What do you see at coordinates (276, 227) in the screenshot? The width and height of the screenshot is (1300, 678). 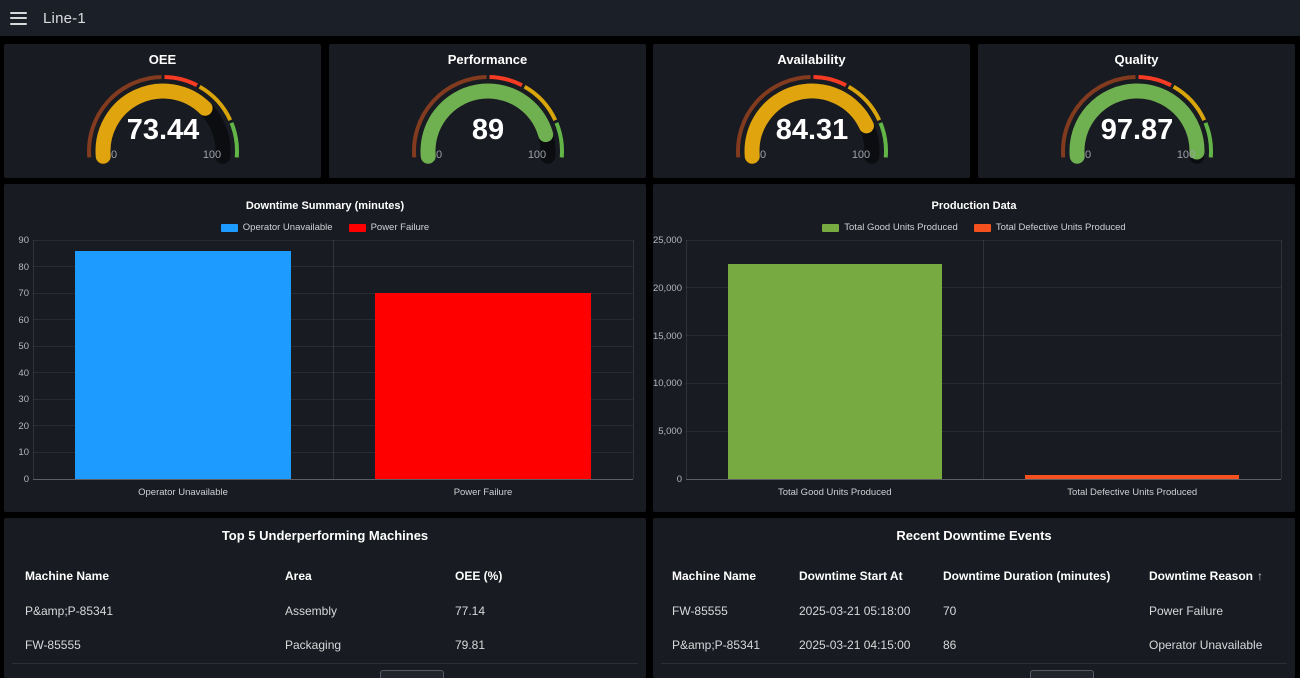 I see `legend-item: Operator Unavailable` at bounding box center [276, 227].